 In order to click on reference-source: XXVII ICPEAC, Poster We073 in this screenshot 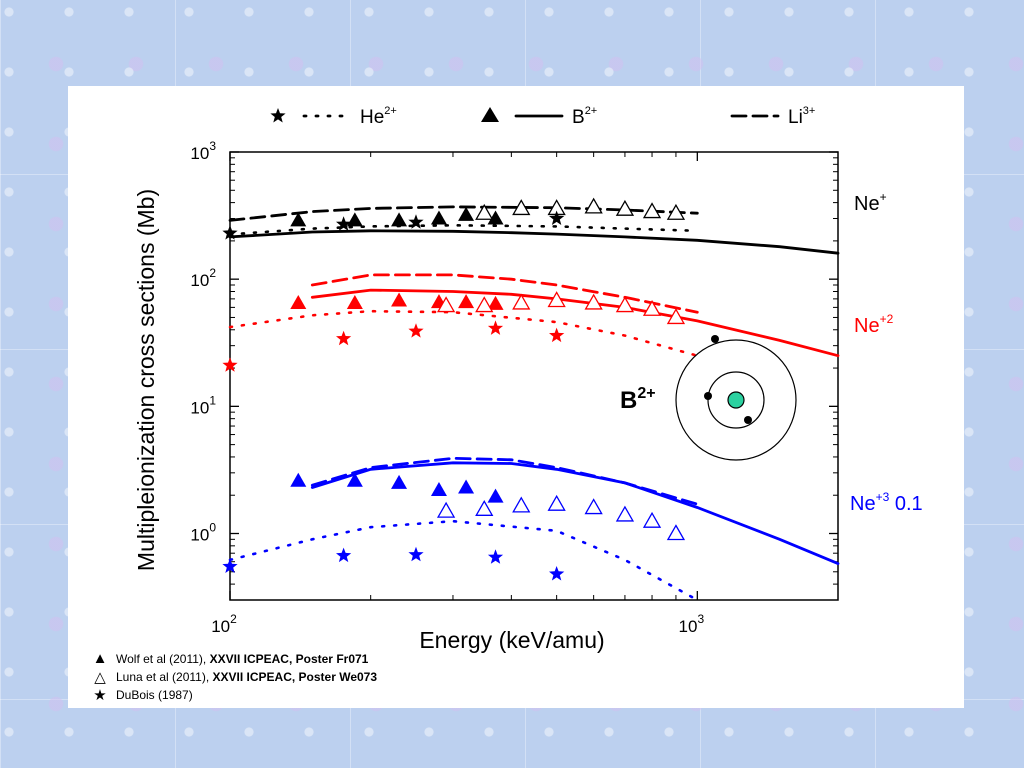, I will do `click(295, 677)`.